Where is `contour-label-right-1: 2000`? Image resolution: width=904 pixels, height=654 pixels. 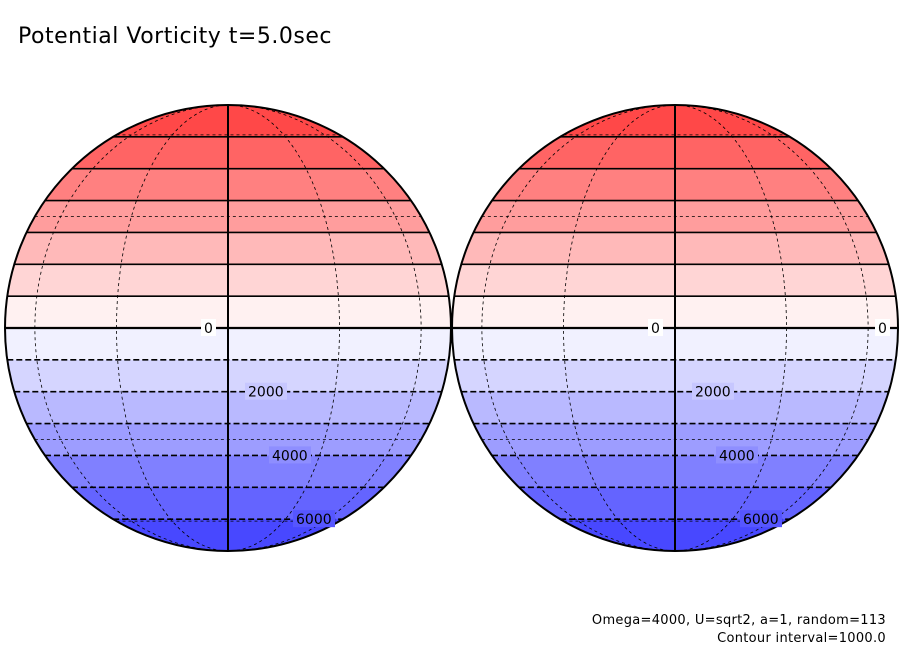 contour-label-right-1: 2000 is located at coordinates (713, 393).